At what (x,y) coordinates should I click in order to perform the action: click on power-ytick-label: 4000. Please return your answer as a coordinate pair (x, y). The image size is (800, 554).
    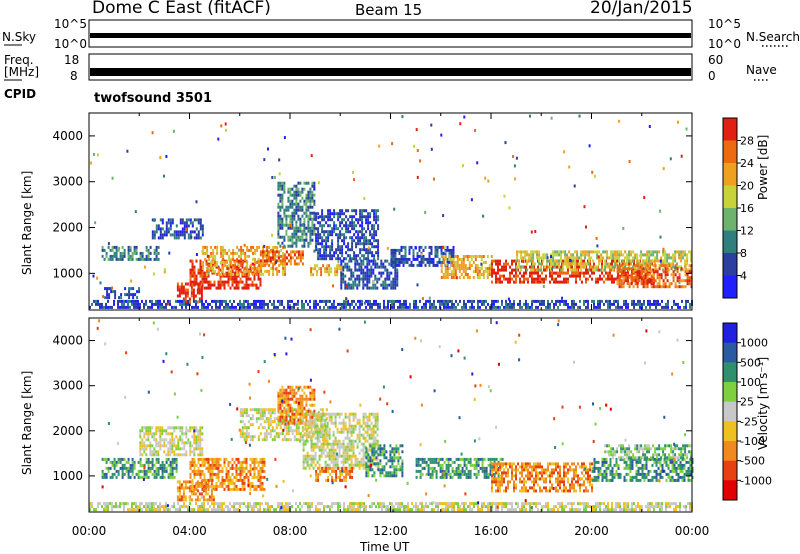
    Looking at the image, I should click on (67, 136).